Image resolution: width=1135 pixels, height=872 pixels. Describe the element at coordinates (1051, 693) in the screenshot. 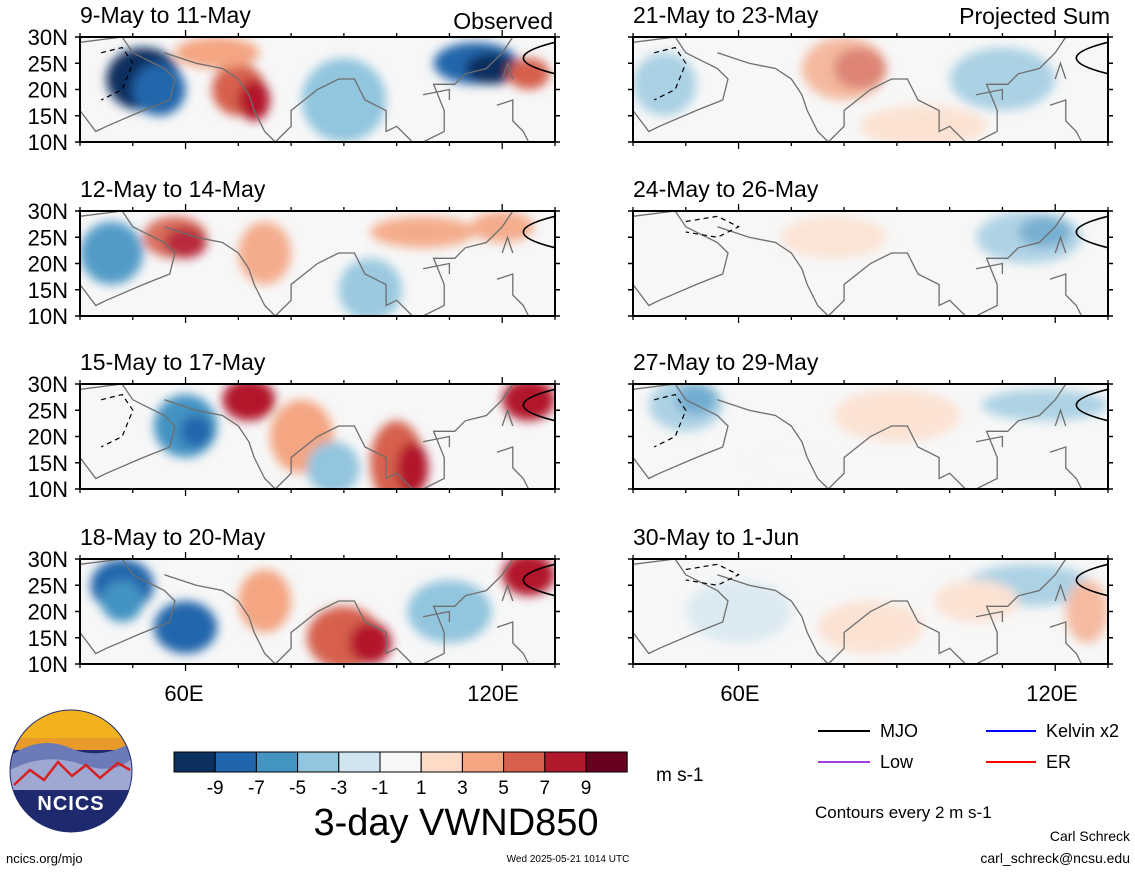

I see `lon-label-120e-right: 120E` at that location.